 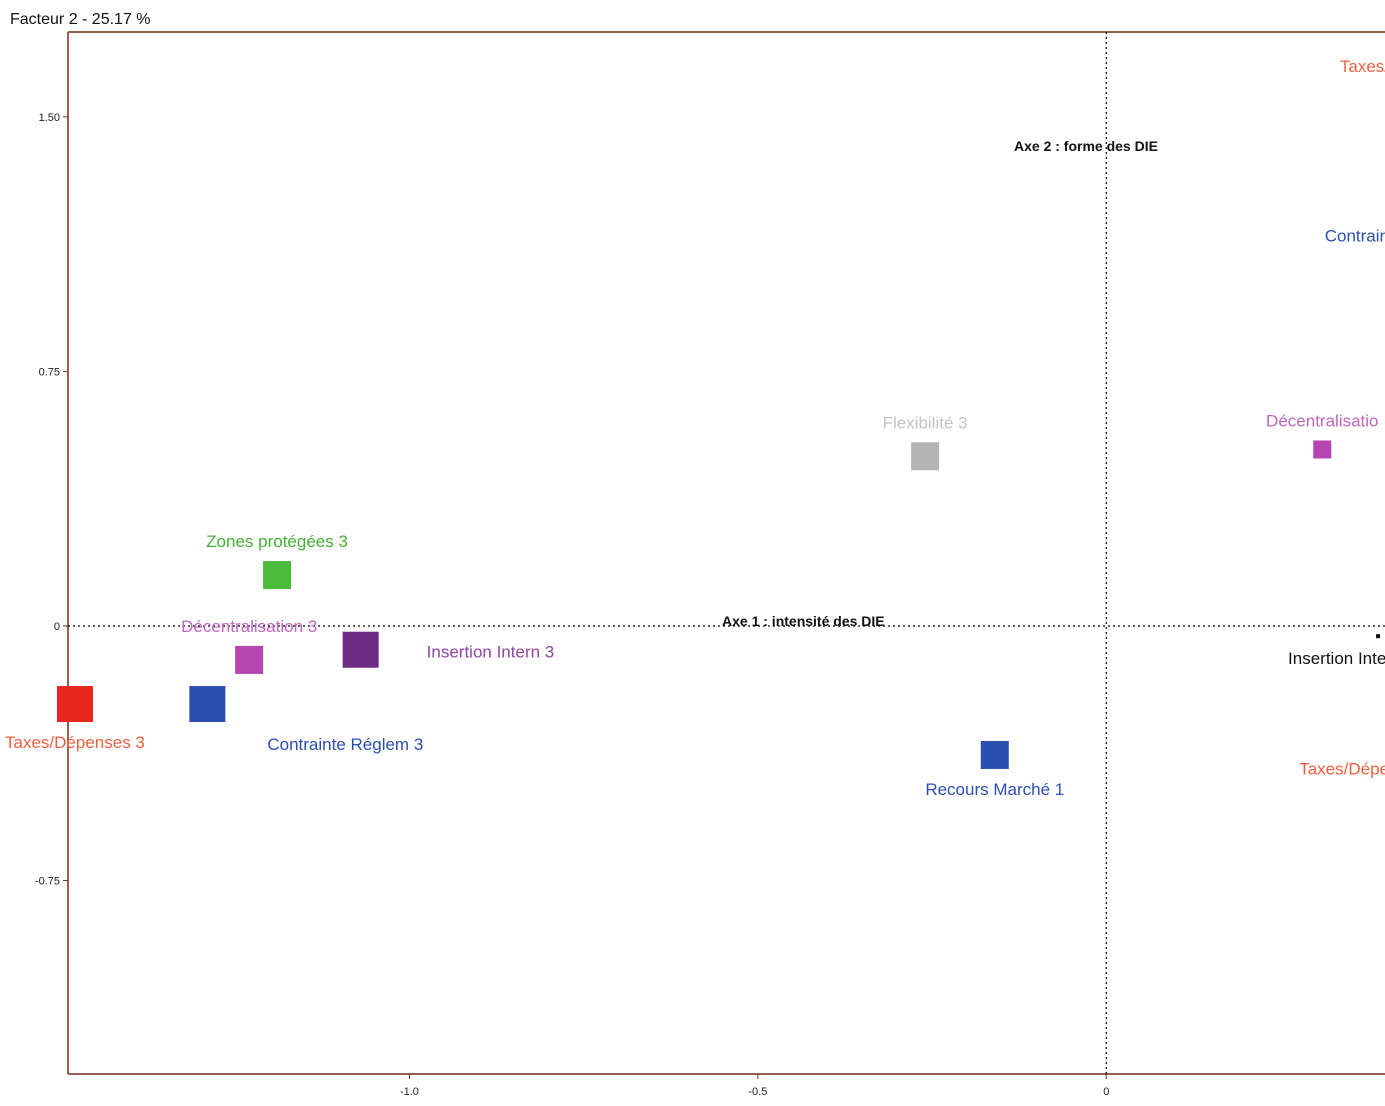 What do you see at coordinates (49, 372) in the screenshot?
I see `y-tick-label: 0.75` at bounding box center [49, 372].